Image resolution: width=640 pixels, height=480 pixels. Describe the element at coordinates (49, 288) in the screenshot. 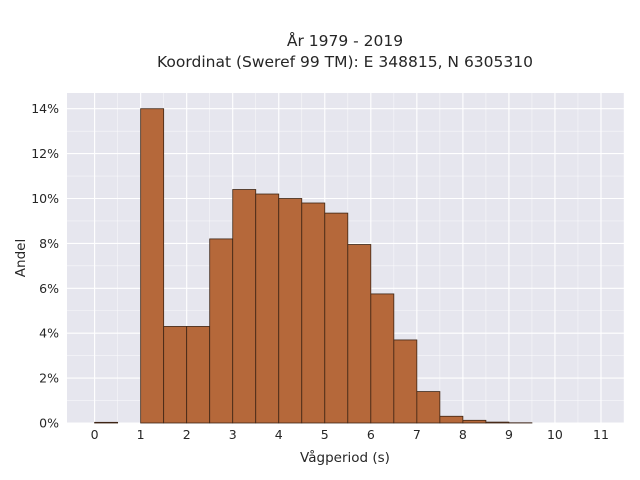

I see `y-tick-label: 6%` at that location.